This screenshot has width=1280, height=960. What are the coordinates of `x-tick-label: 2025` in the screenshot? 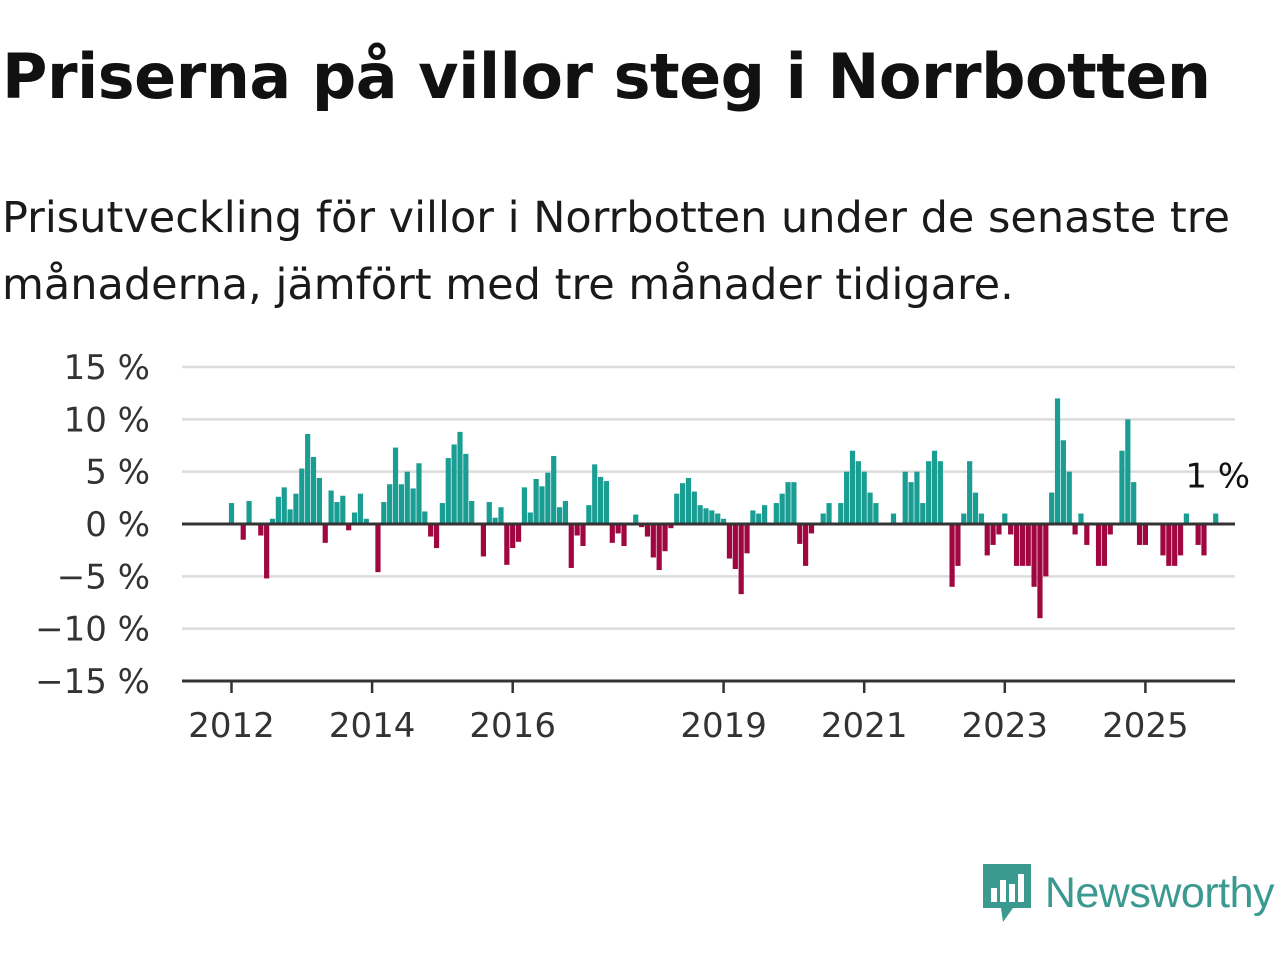 It's located at (1145, 726).